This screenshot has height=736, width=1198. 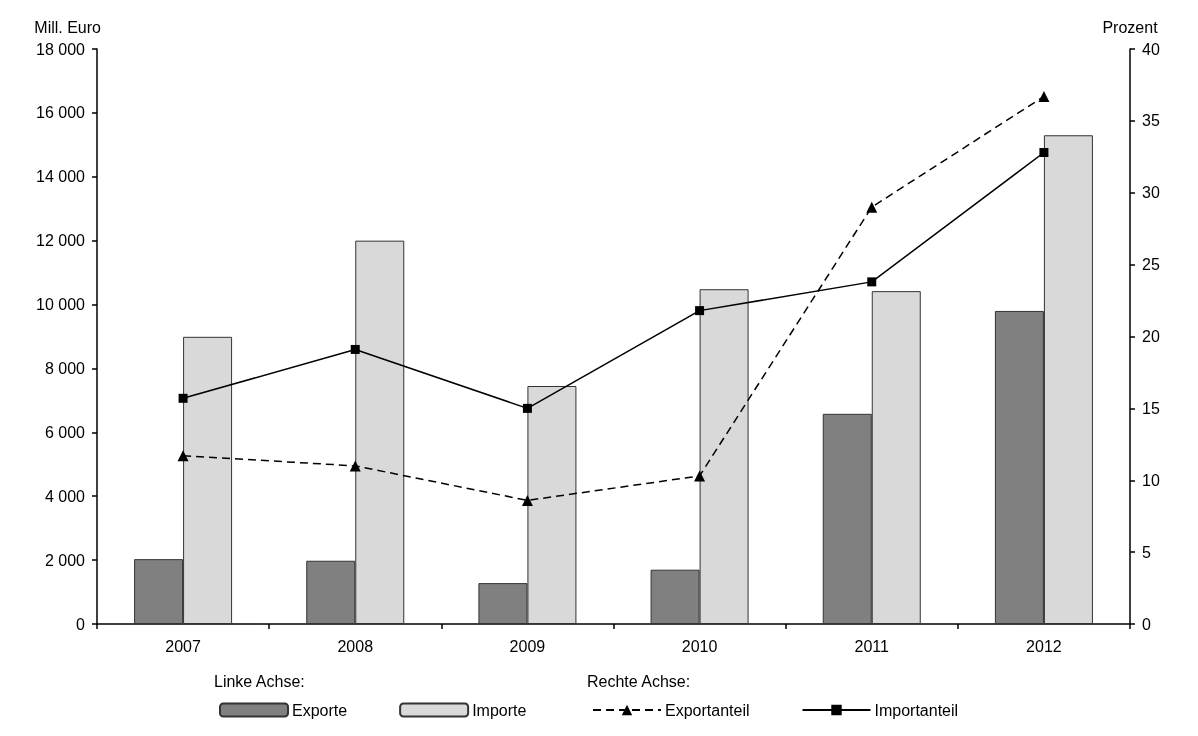 What do you see at coordinates (61, 241) in the screenshot?
I see `y-tick-label: 12 000` at bounding box center [61, 241].